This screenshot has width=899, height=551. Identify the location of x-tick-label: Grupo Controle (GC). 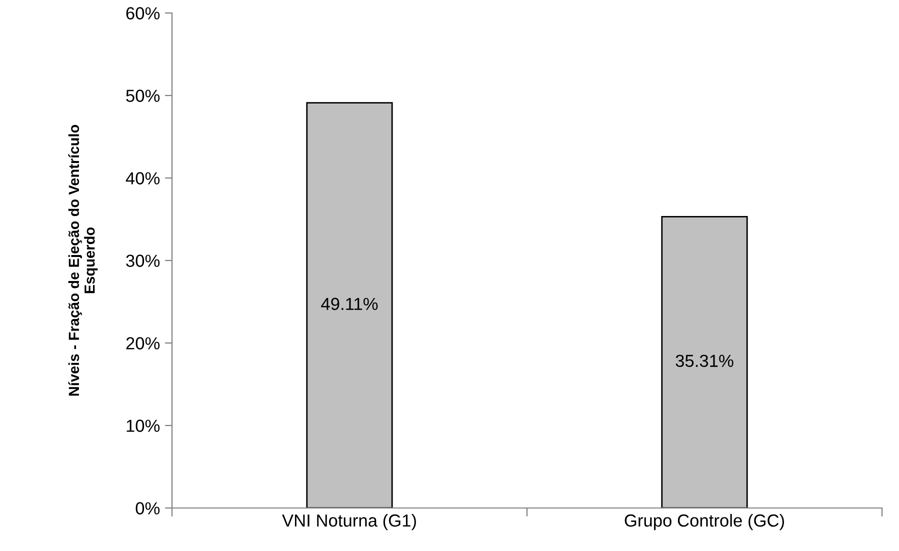
(704, 522).